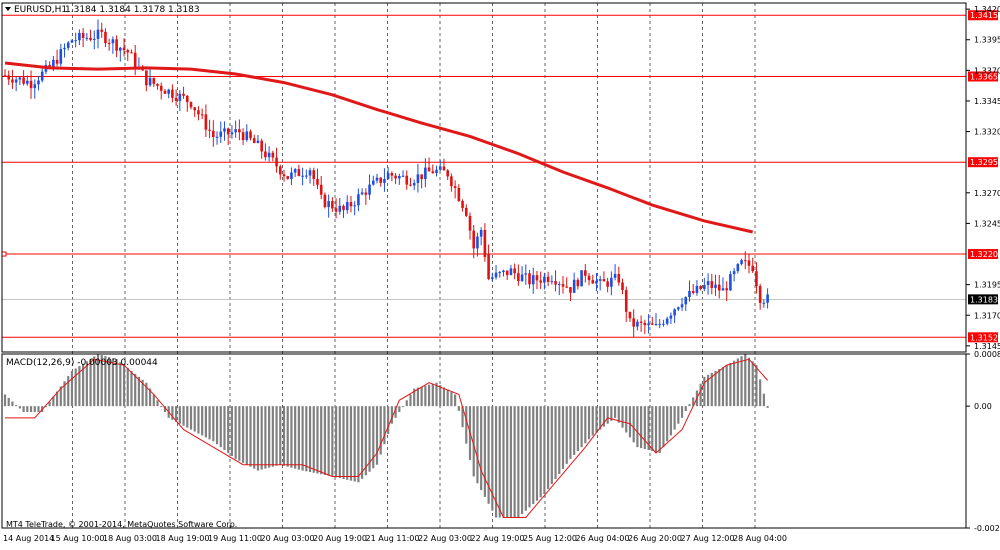 The height and width of the screenshot is (550, 1000). What do you see at coordinates (445, 538) in the screenshot?
I see `time-axis-label: 22 Aug 03:00` at bounding box center [445, 538].